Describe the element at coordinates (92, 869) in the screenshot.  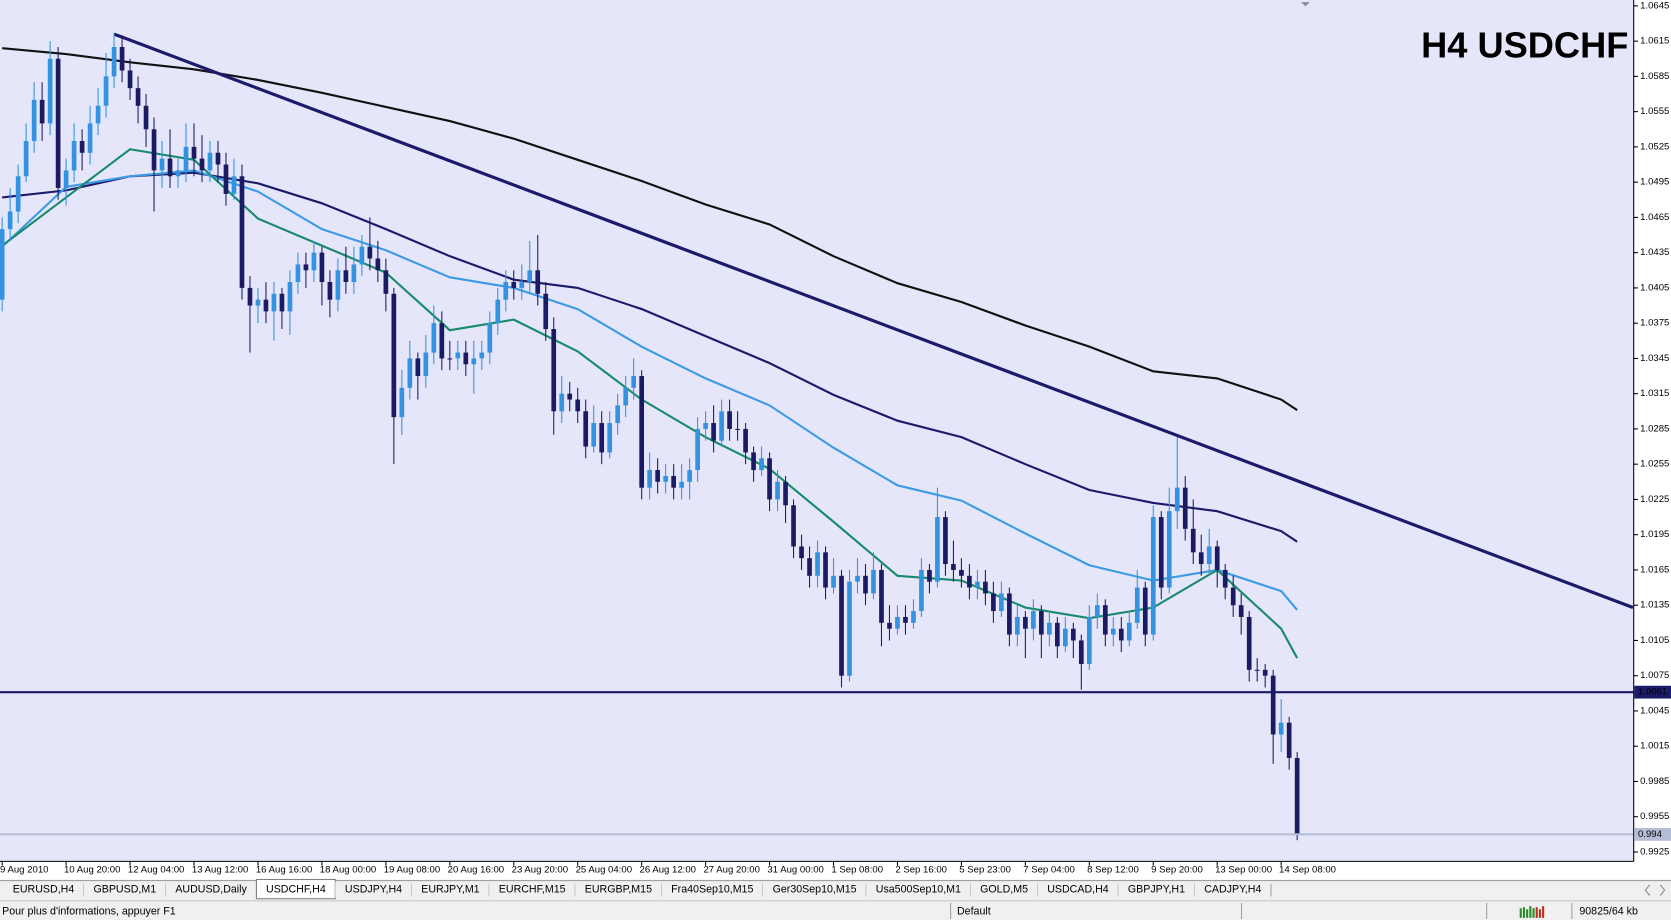
I see `x-tick-label: 10 Aug 20:00` at that location.